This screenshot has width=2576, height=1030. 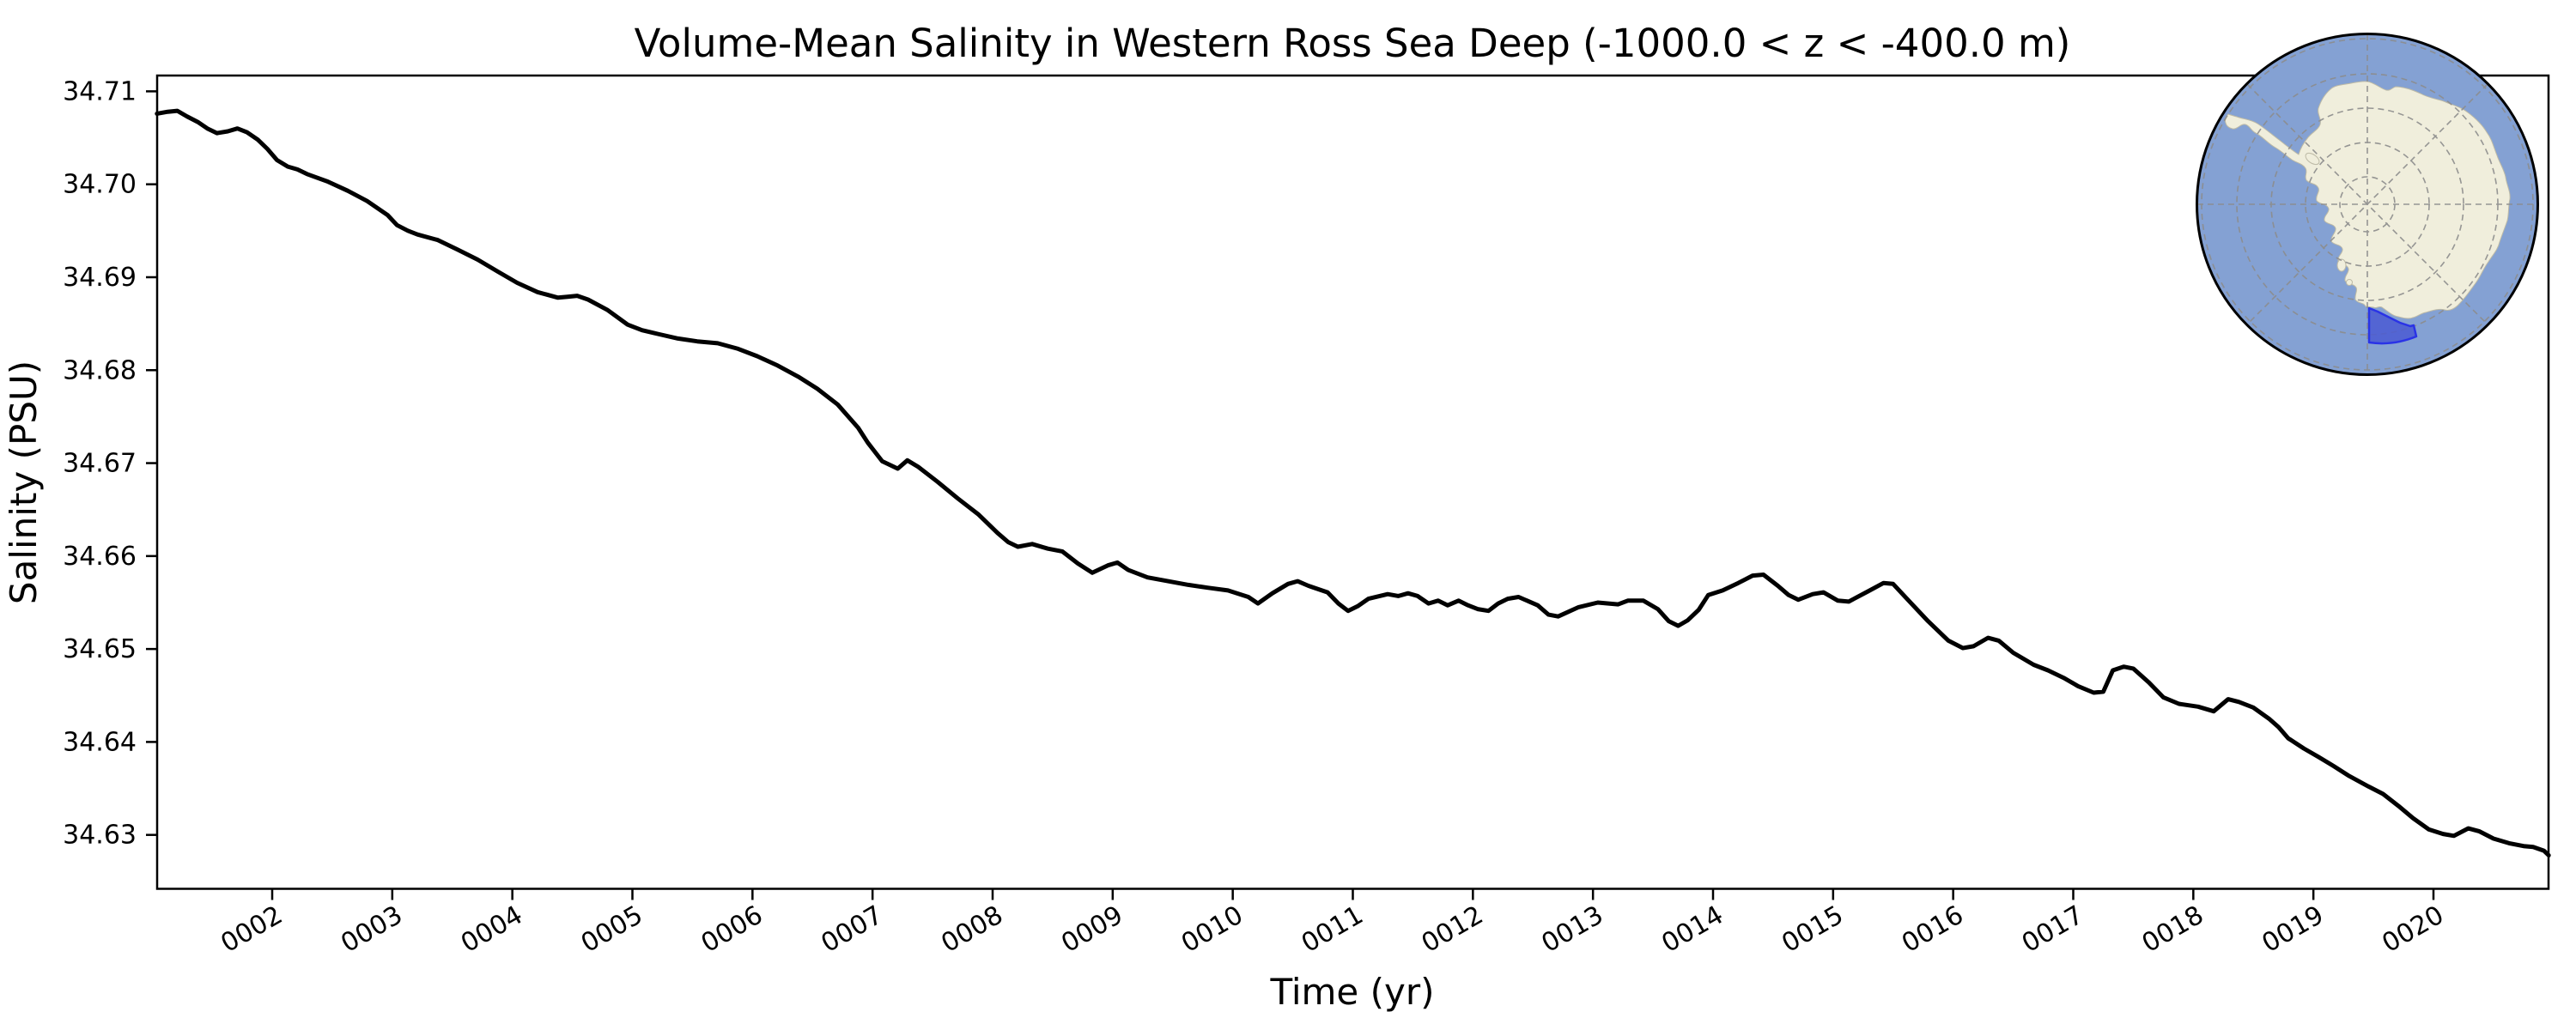 What do you see at coordinates (1453, 929) in the screenshot?
I see `x-tick-label: 0012` at bounding box center [1453, 929].